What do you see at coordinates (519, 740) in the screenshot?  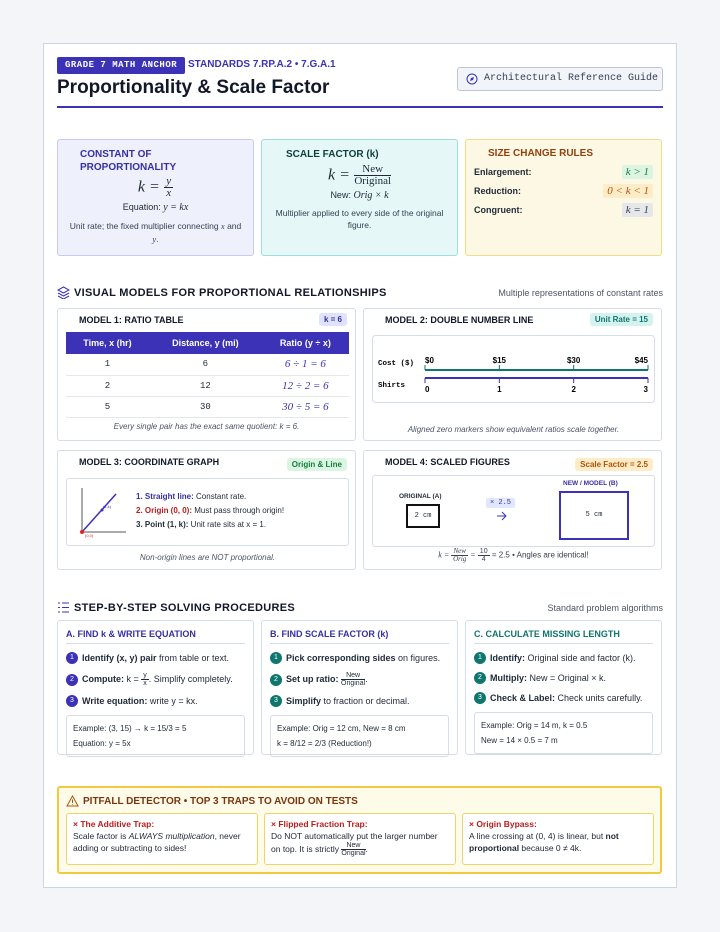 I see `example: New = 14 × 0.5 = 7 m` at bounding box center [519, 740].